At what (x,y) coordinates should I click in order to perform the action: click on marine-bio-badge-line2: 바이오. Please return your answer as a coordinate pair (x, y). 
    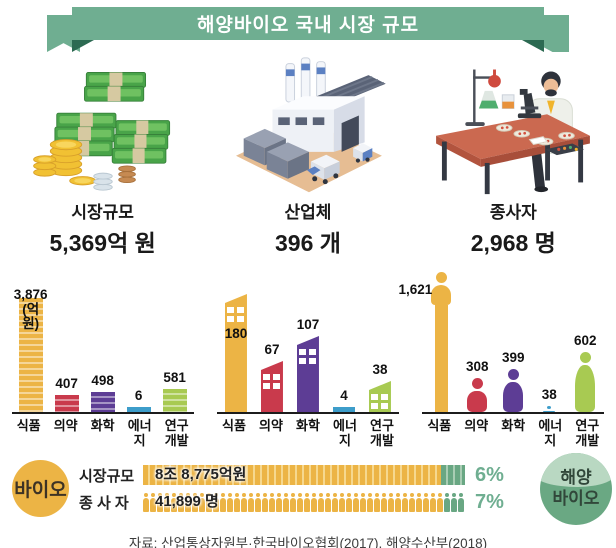
    Looking at the image, I should click on (576, 498).